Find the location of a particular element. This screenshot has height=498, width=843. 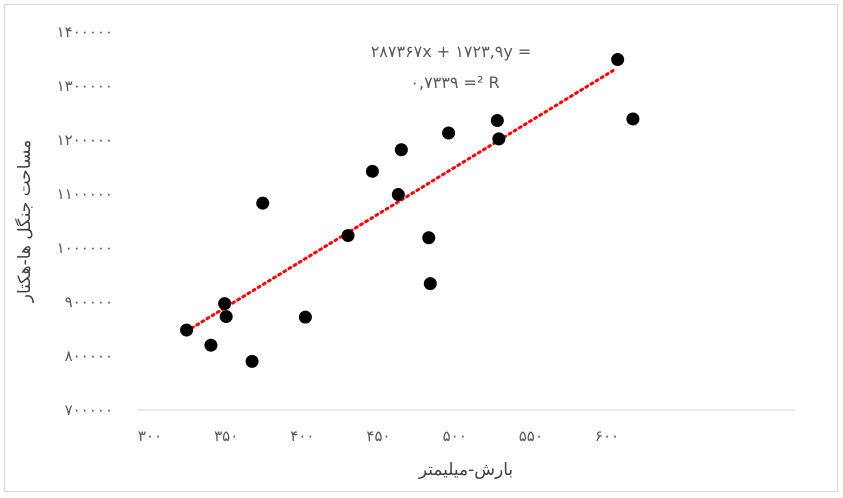

x-tick-label: ۳۵۰ is located at coordinates (226, 436).